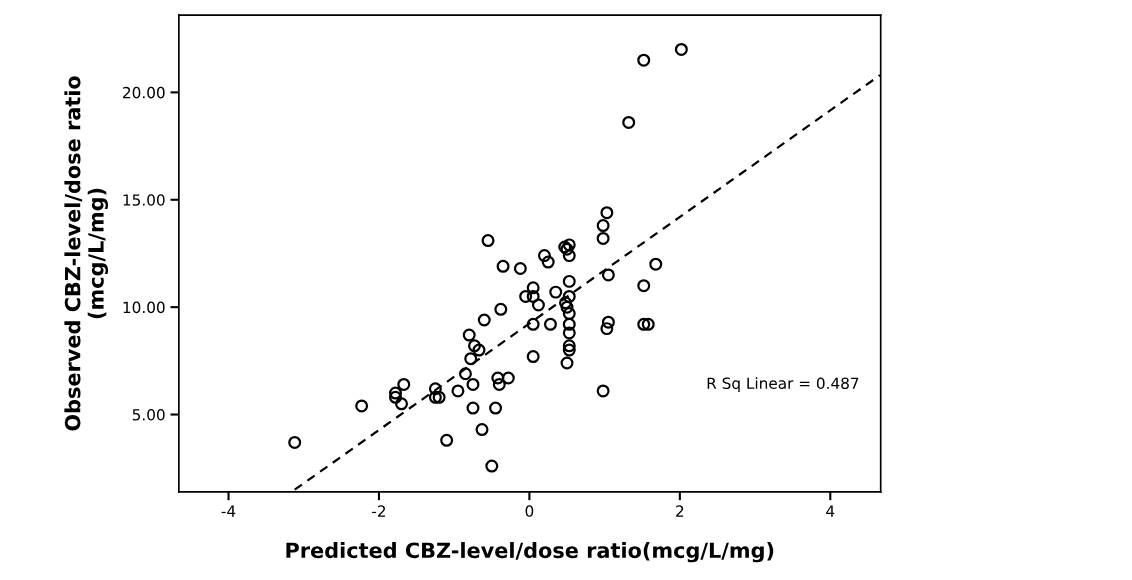 This screenshot has height=580, width=1132. What do you see at coordinates (783, 384) in the screenshot?
I see `annotation: R Sq Linear = 0.487` at bounding box center [783, 384].